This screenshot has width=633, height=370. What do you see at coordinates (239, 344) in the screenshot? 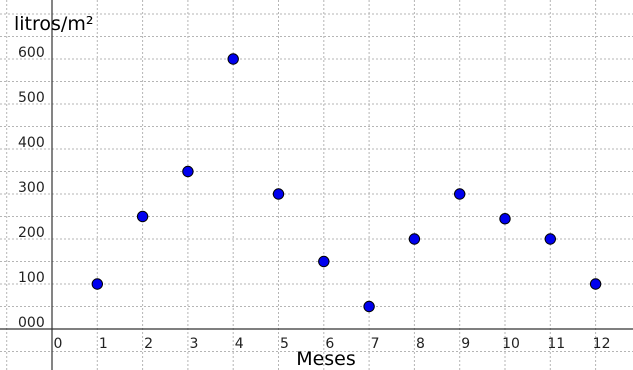
I see `x-tick-label: 4` at bounding box center [239, 344].